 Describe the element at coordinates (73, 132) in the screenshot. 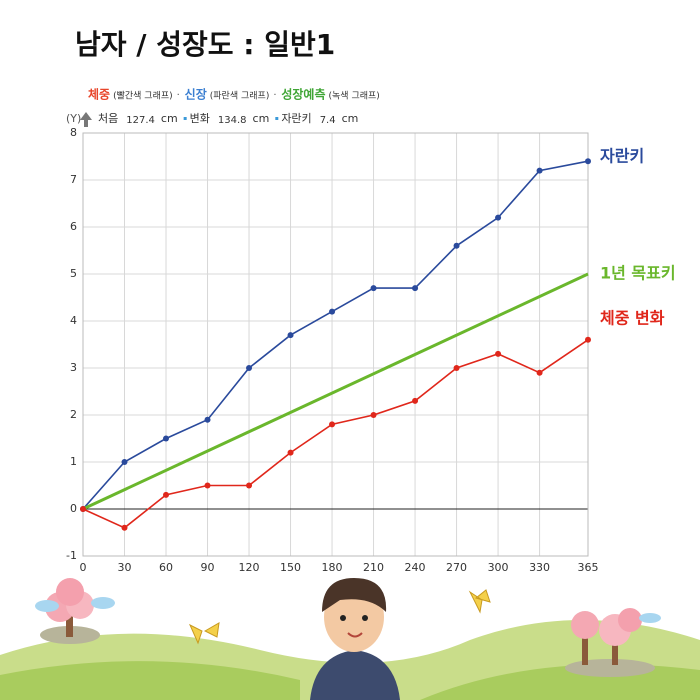

I see `y-tick-label: 8` at that location.